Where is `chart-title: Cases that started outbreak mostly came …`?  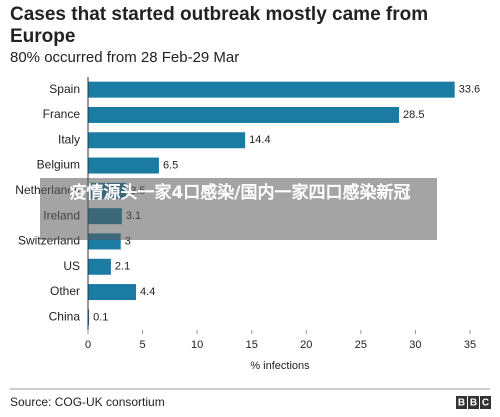
chart-title: Cases that started outbreak mostly came … is located at coordinates (219, 25).